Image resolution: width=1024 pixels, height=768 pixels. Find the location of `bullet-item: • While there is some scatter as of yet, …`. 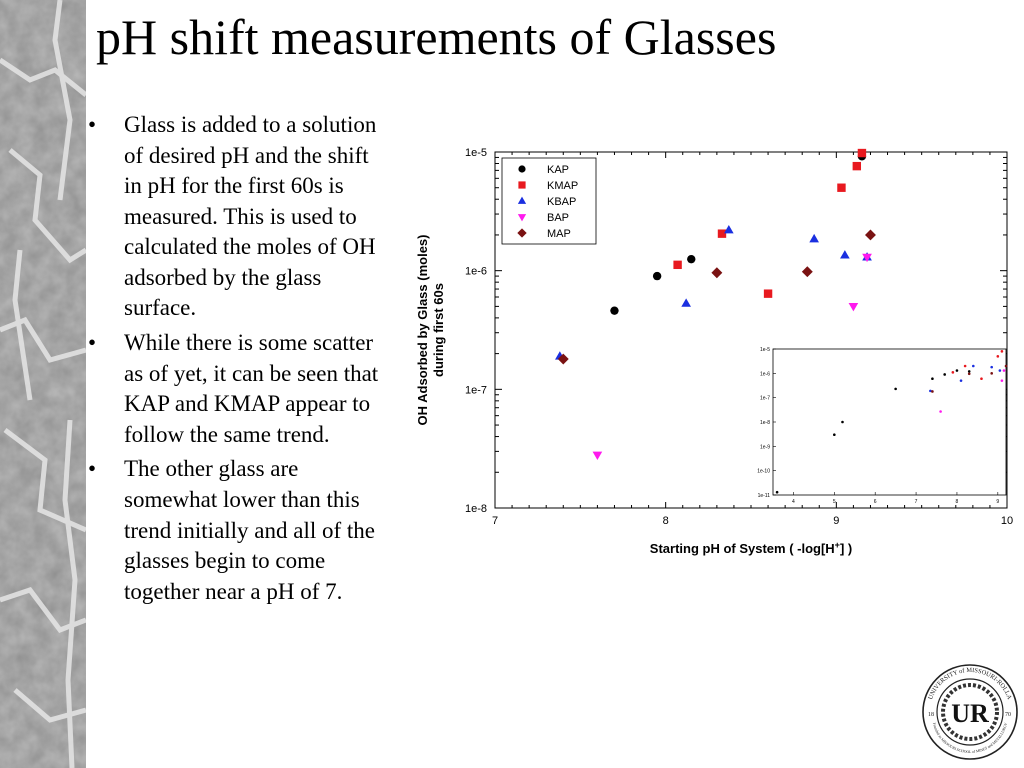

bullet-item: • While there is some scatter as of yet, … is located at coordinates (238, 389).